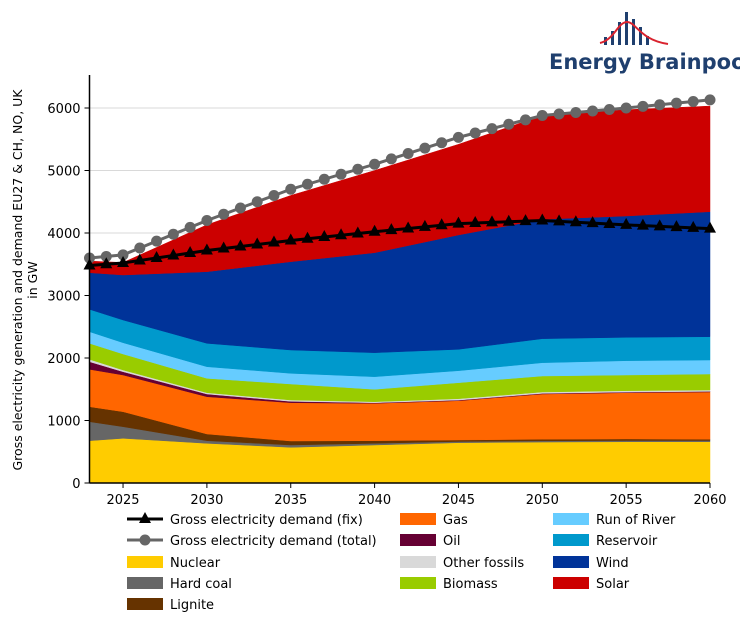 This screenshot has height=630, width=740. What do you see at coordinates (451, 541) in the screenshot?
I see `legend-label-oil: Oil` at bounding box center [451, 541].